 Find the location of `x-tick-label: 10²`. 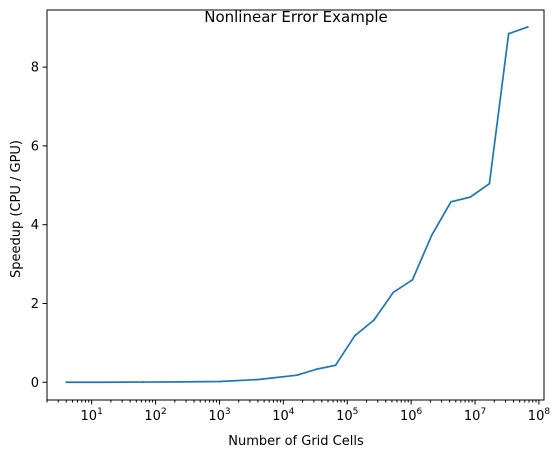

x-tick-label: 10² is located at coordinates (155, 415).